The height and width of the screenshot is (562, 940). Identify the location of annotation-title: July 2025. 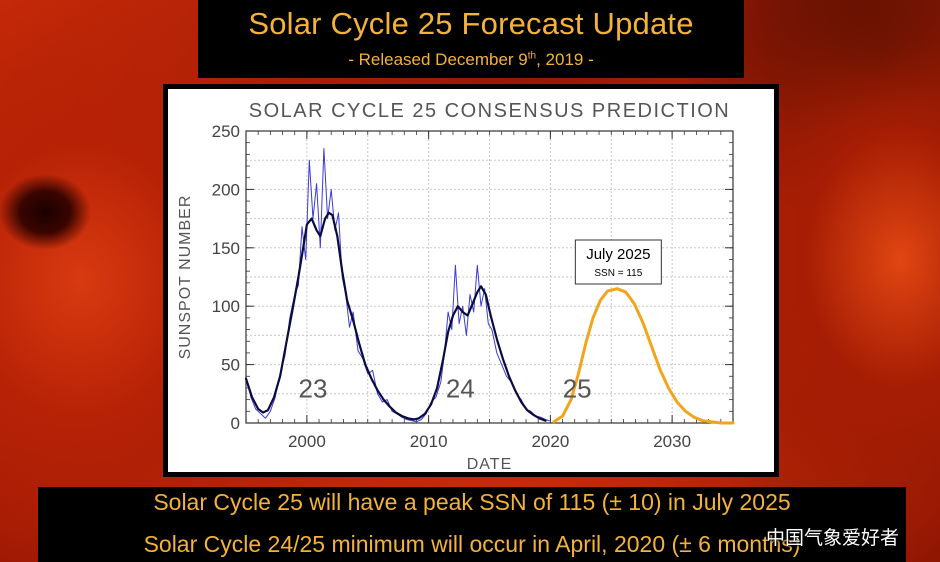
(618, 254).